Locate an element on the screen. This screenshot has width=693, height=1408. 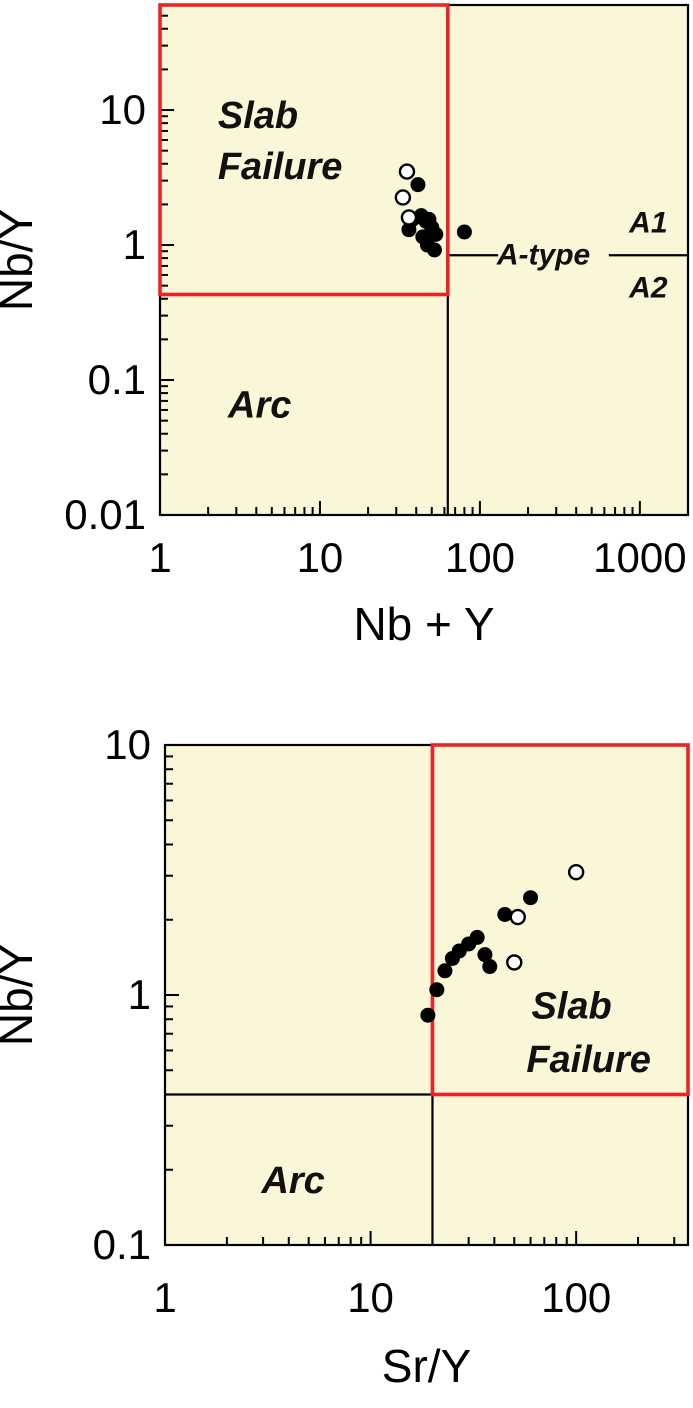
y-tick-label: 0.01 is located at coordinates (105, 514).